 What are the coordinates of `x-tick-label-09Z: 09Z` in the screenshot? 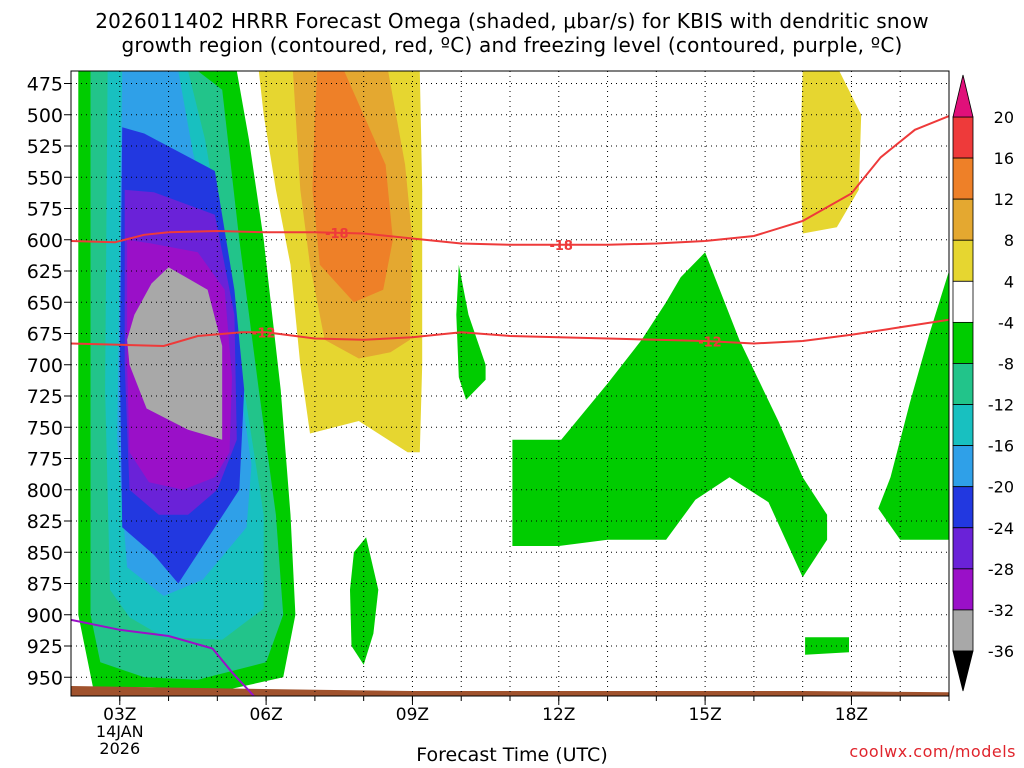 It's located at (412, 715).